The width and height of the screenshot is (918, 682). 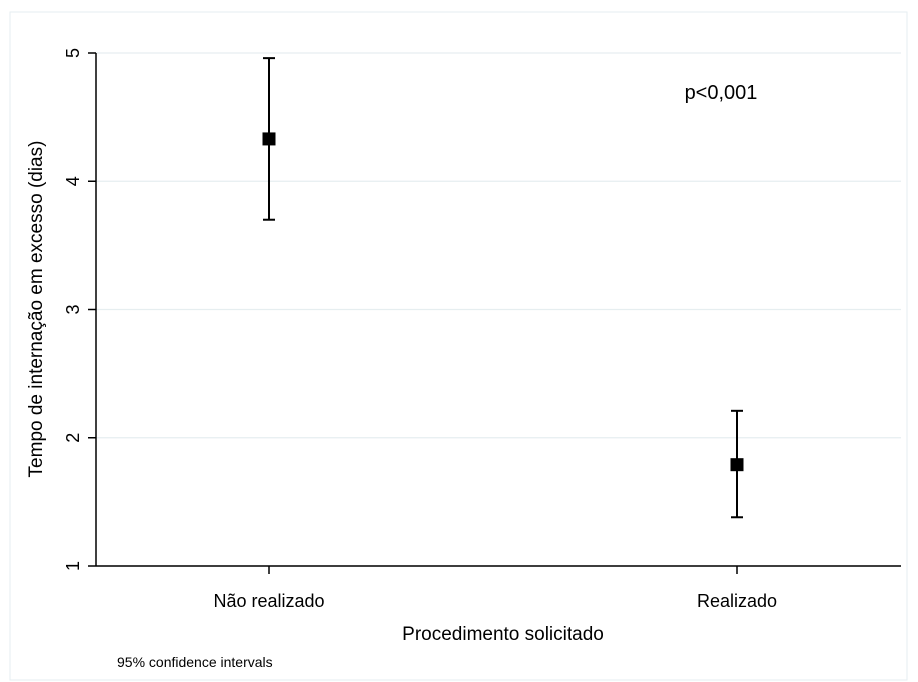 I want to click on p-value-annotation: p<0,001, so click(x=721, y=93).